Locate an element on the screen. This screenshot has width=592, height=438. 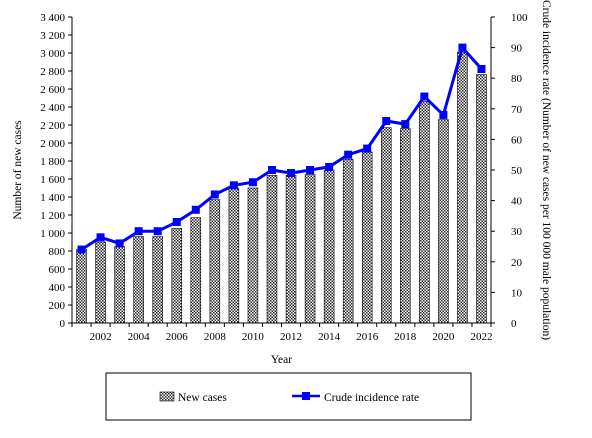
x-tick-label: 2020 is located at coordinates (443, 337).